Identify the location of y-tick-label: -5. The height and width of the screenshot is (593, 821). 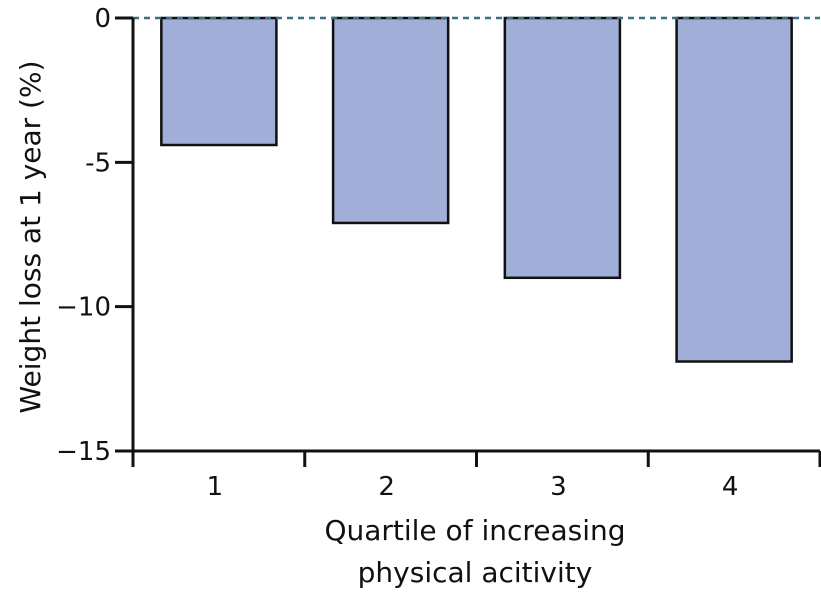
(98, 163).